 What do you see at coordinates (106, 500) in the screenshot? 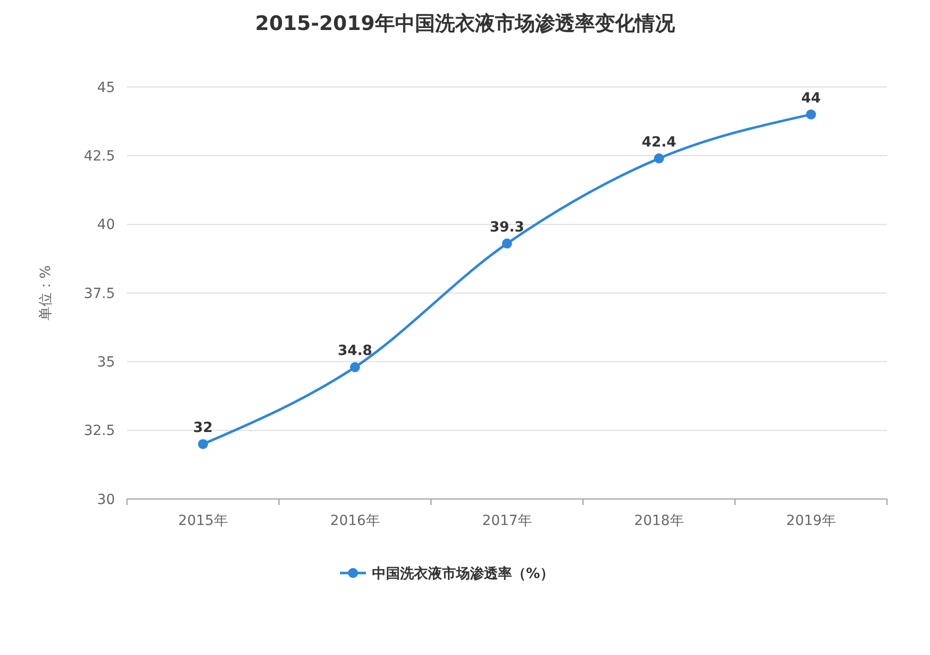
I see `y-tick-label: 30` at bounding box center [106, 500].